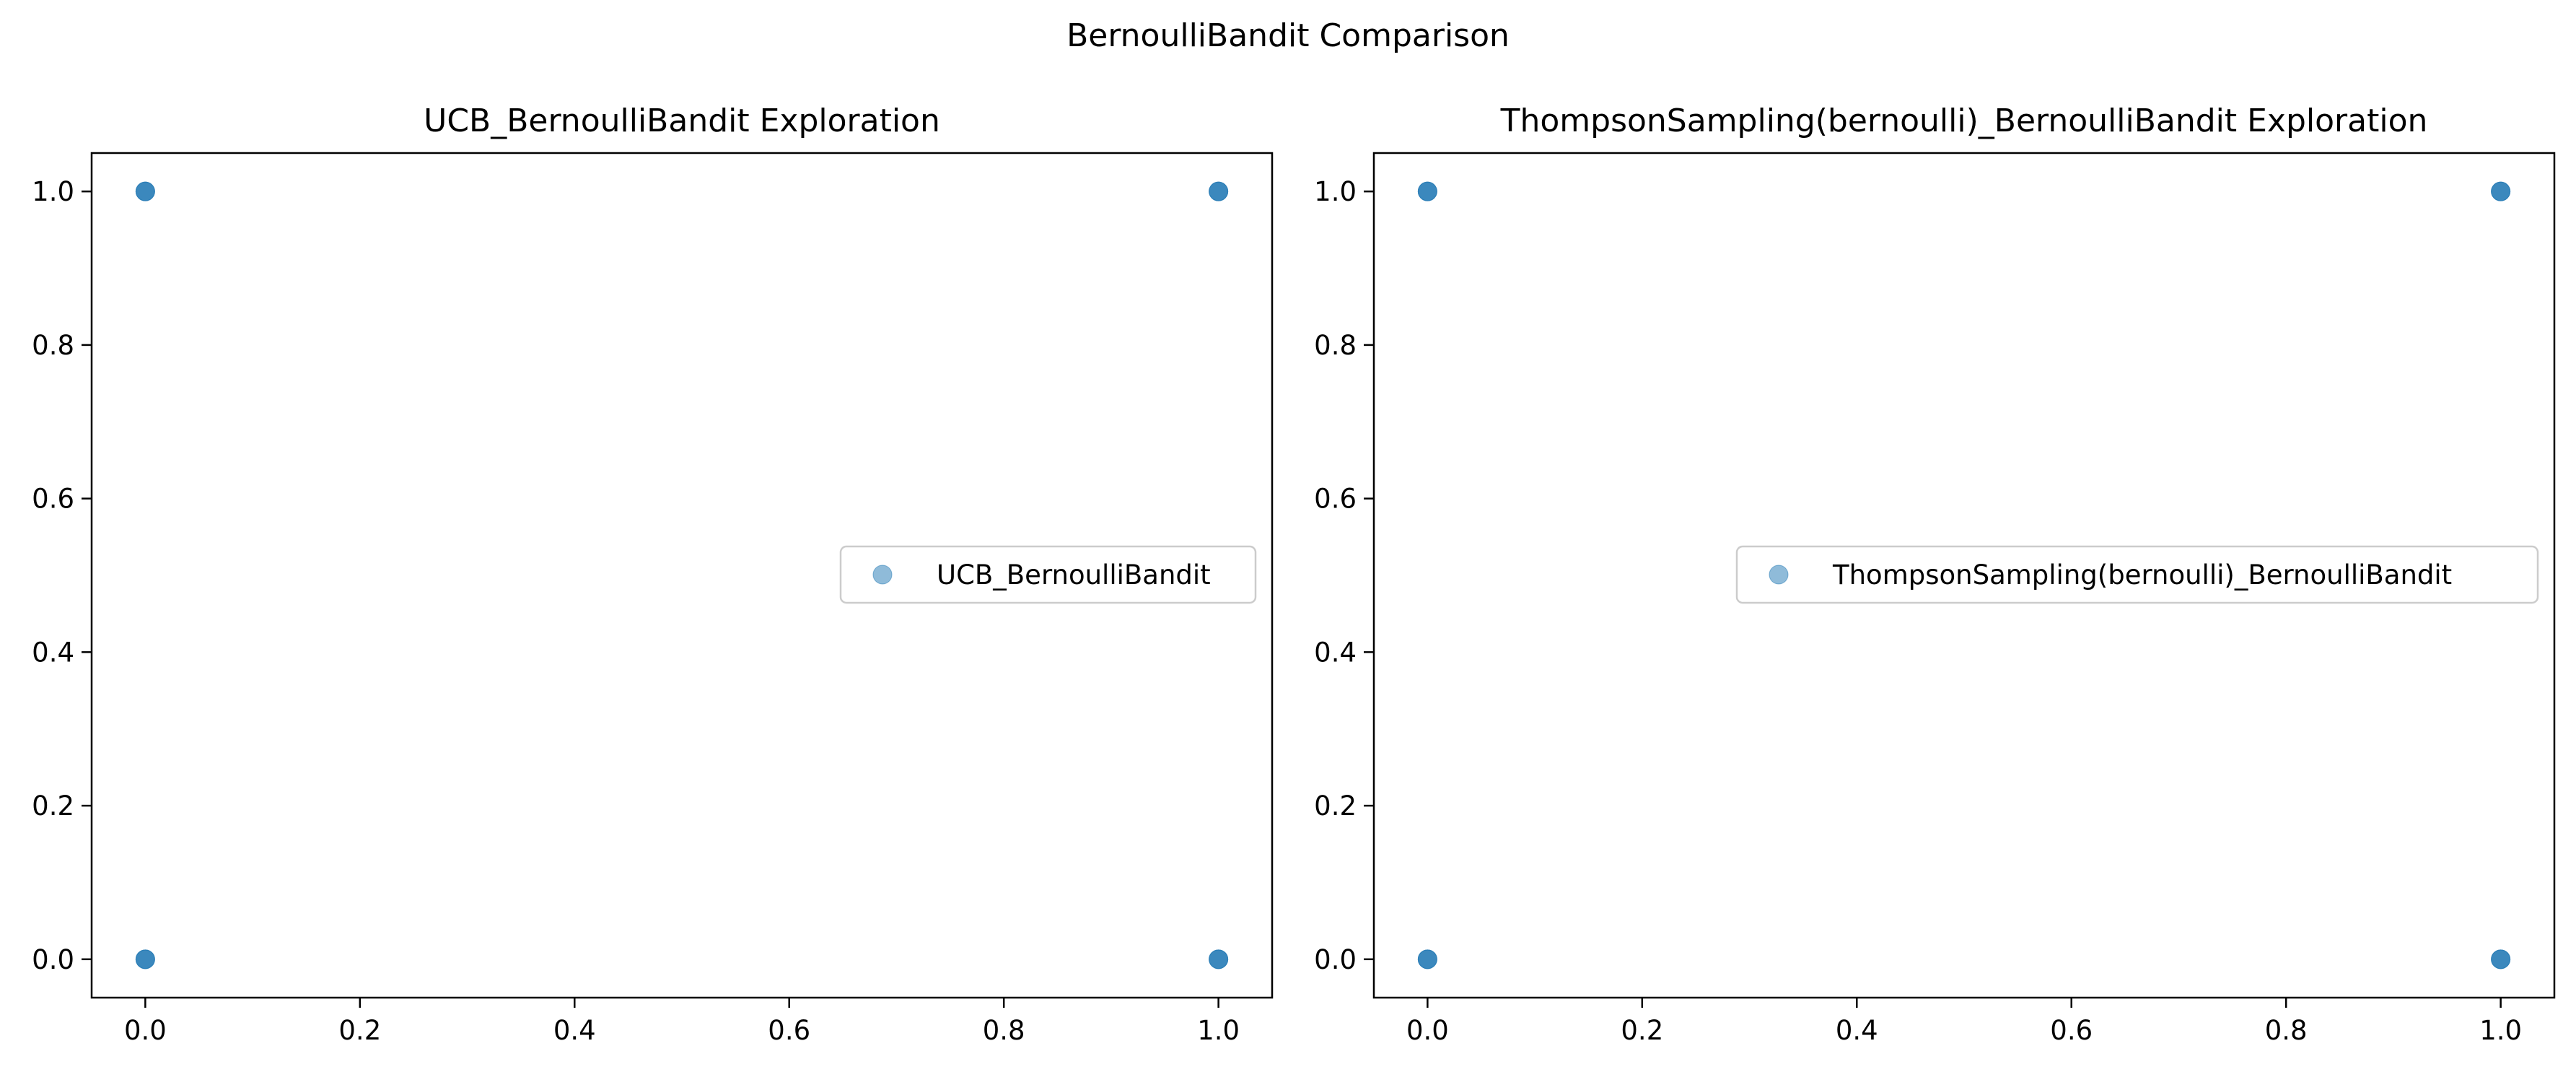 The height and width of the screenshot is (1072, 2576). What do you see at coordinates (1288, 35) in the screenshot?
I see `figure-title: BernoulliBandit Comparison` at bounding box center [1288, 35].